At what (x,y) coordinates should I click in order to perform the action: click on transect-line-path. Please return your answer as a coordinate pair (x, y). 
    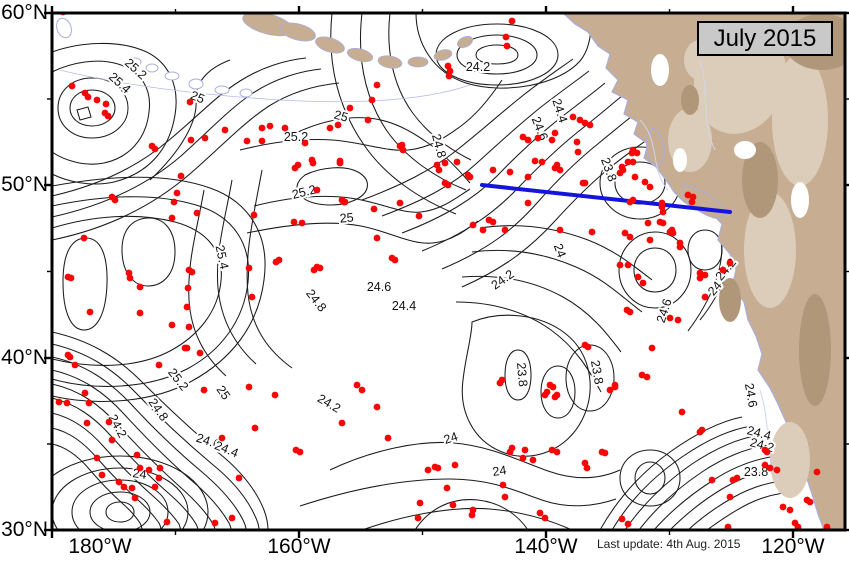
    Looking at the image, I should click on (606, 198).